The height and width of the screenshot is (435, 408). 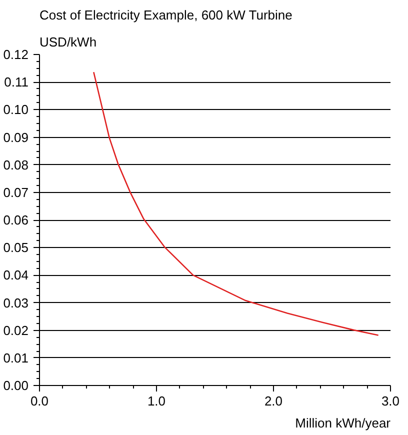 I want to click on y-tick-label: 0.00, so click(x=16, y=385).